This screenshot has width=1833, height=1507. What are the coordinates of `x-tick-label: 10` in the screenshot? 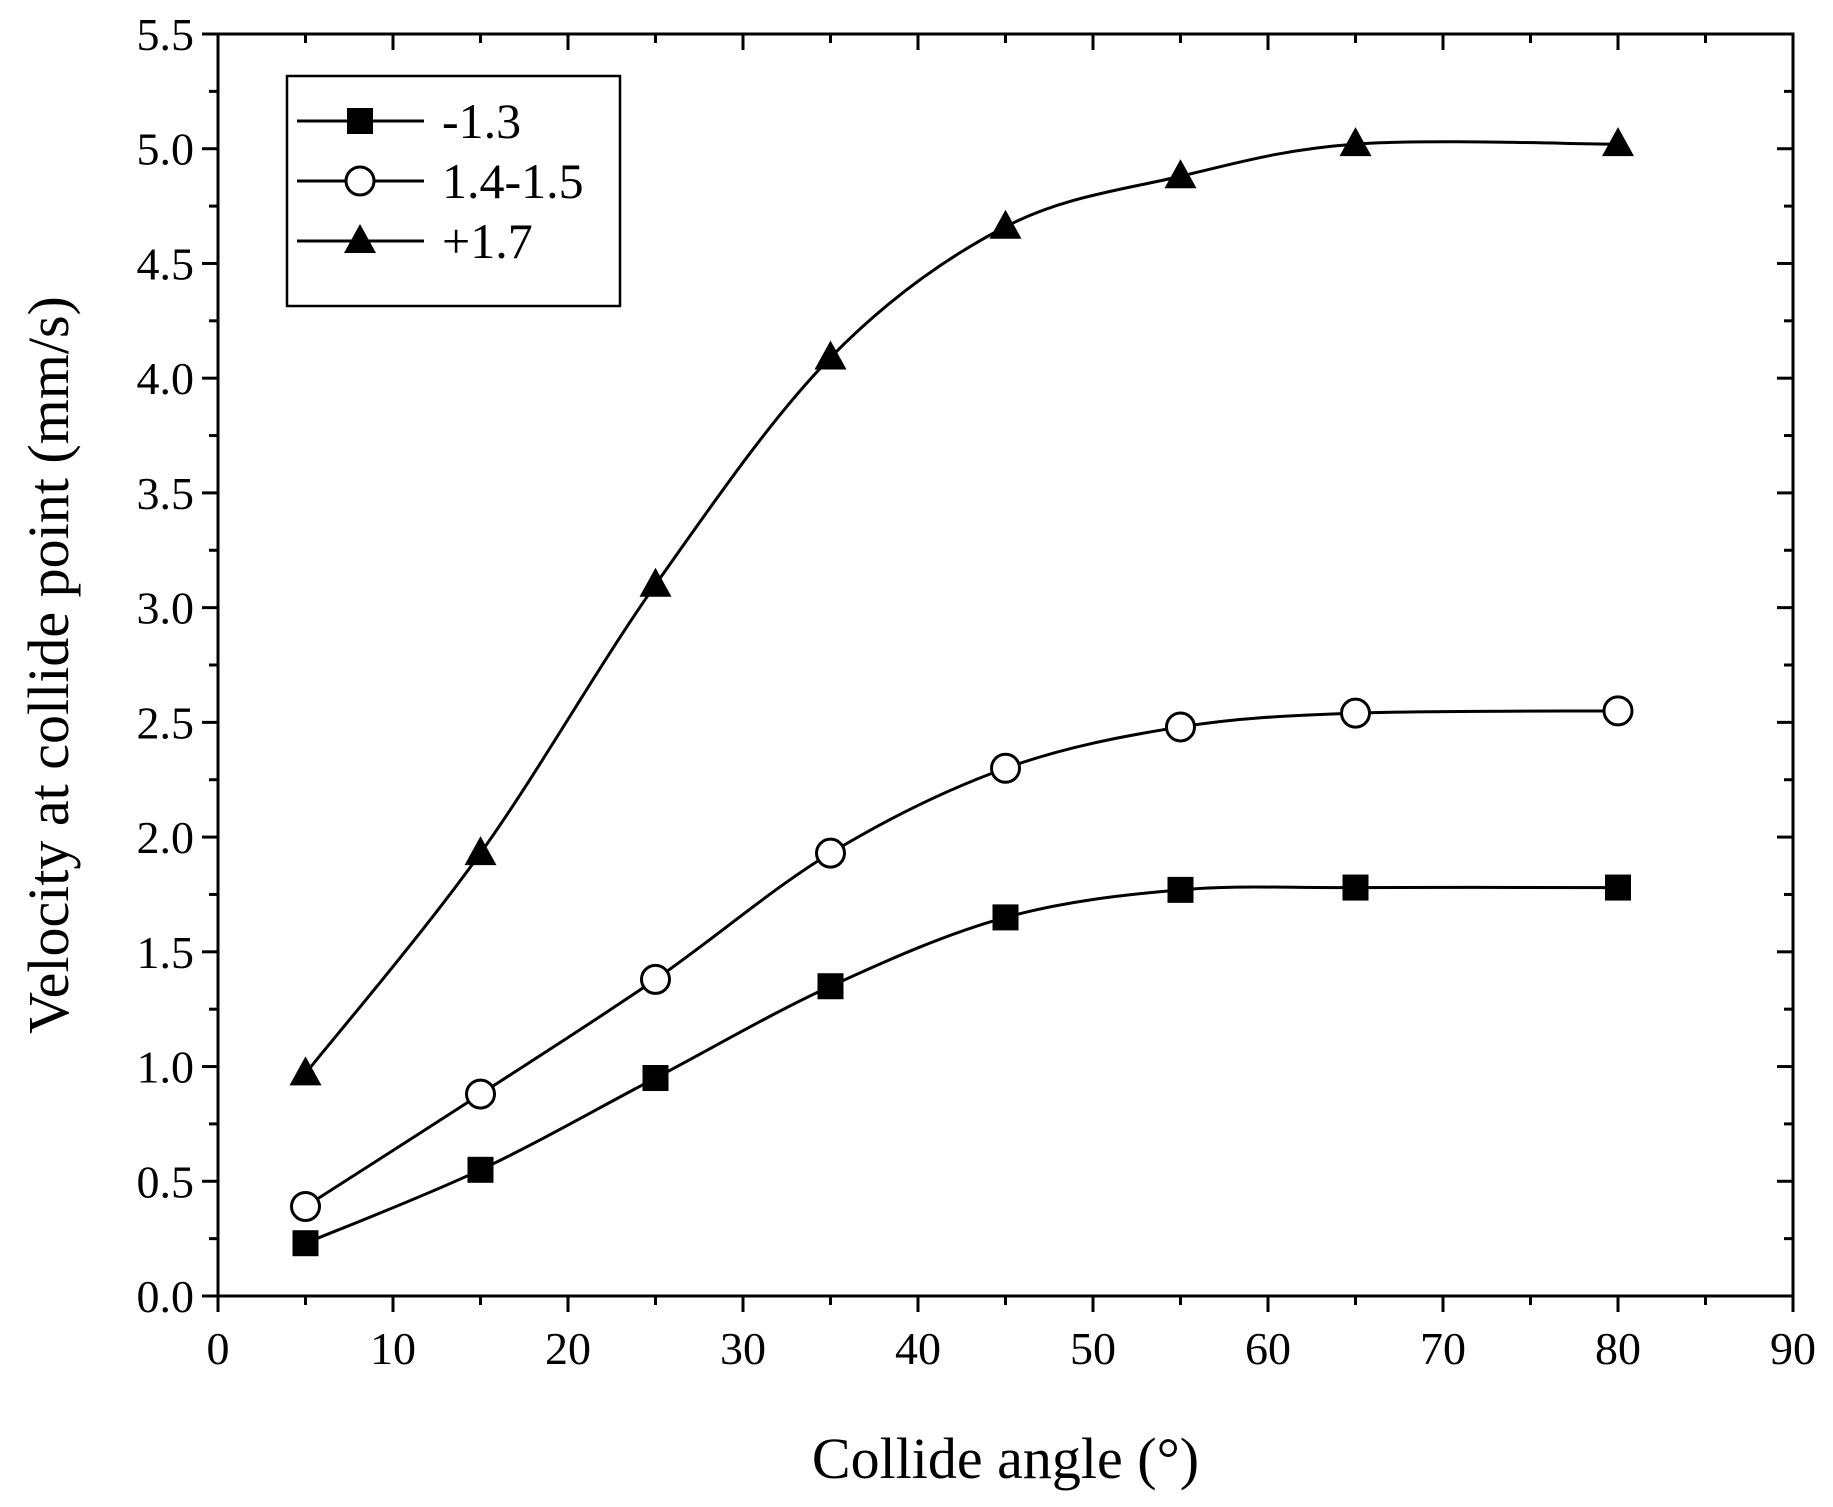 It's located at (393, 1348).